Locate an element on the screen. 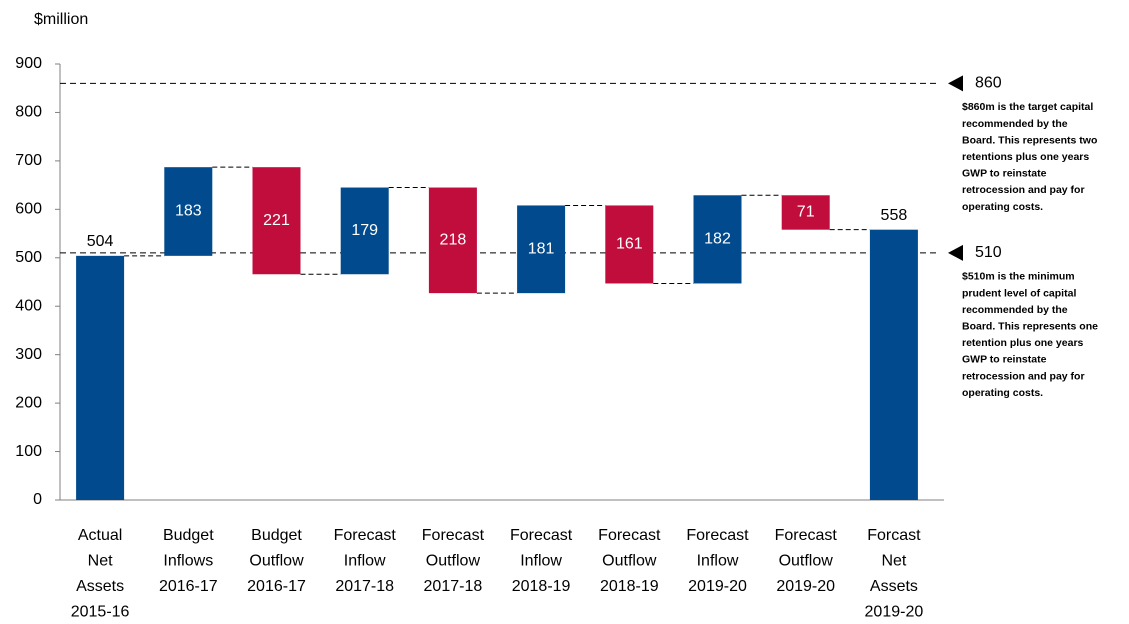 This screenshot has width=1129, height=624. reference-value: 510 is located at coordinates (988, 252).